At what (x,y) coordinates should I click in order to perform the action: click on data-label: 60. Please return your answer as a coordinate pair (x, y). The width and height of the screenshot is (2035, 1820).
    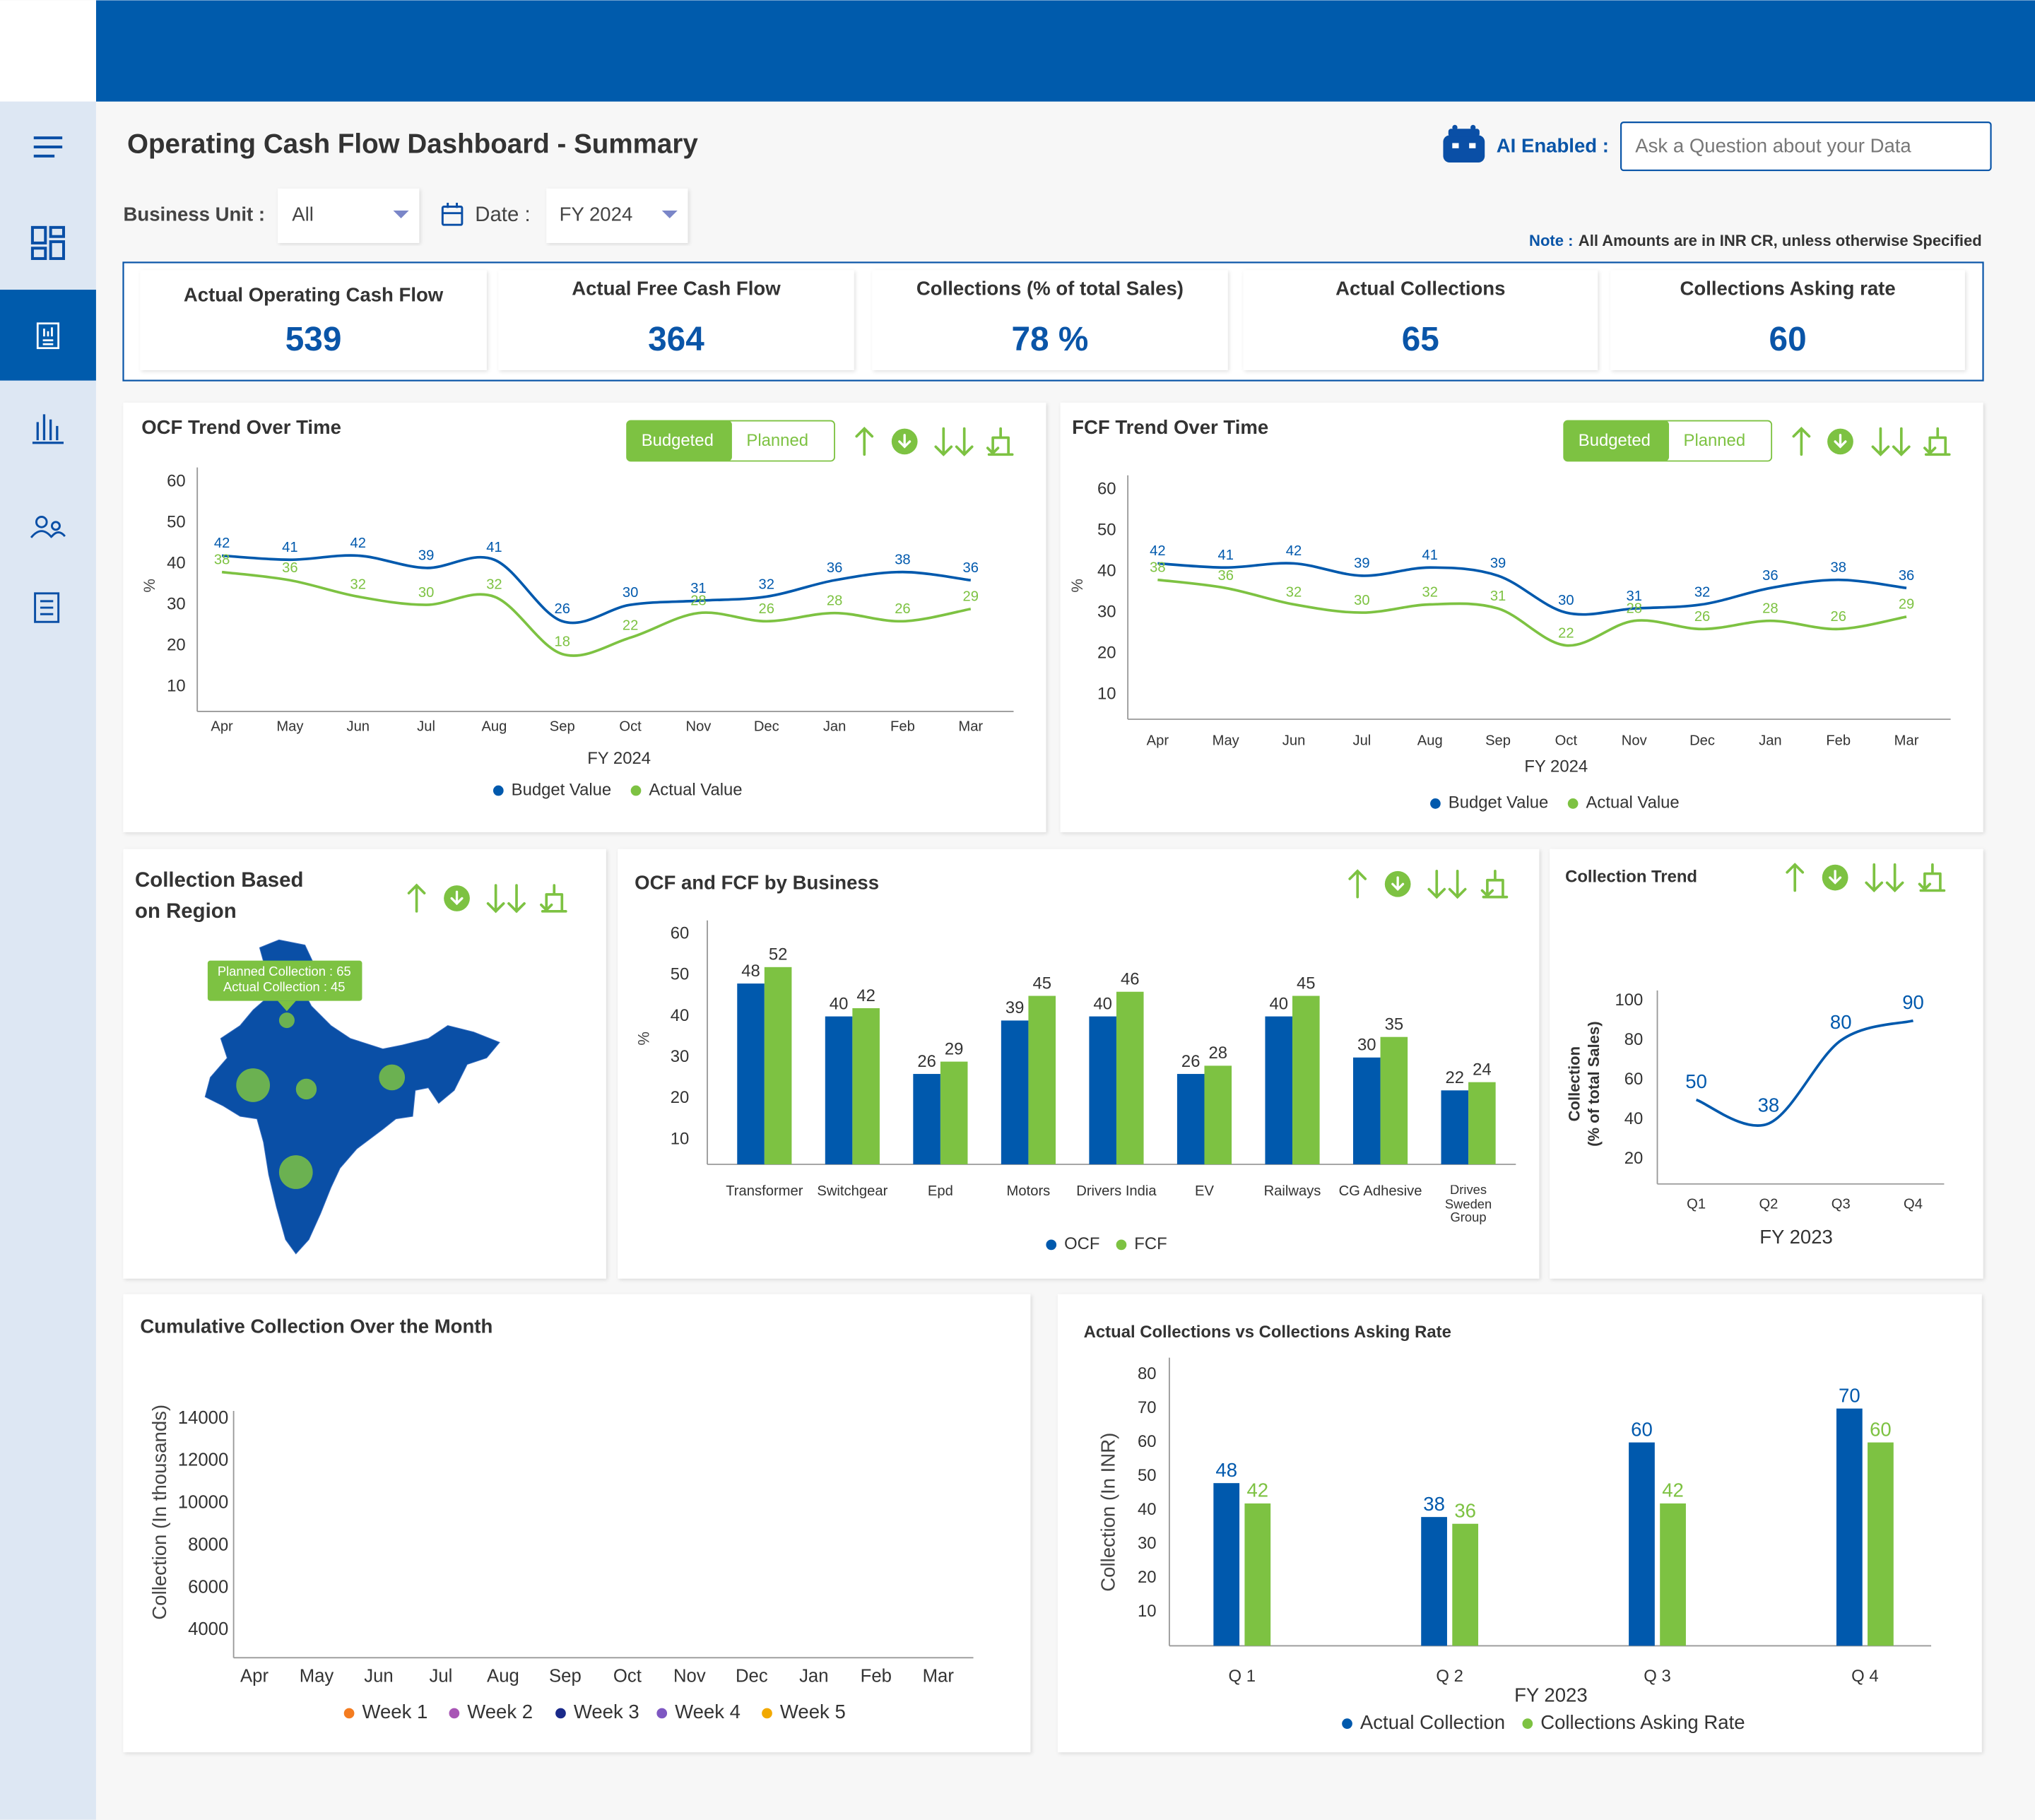
    Looking at the image, I should click on (1881, 1429).